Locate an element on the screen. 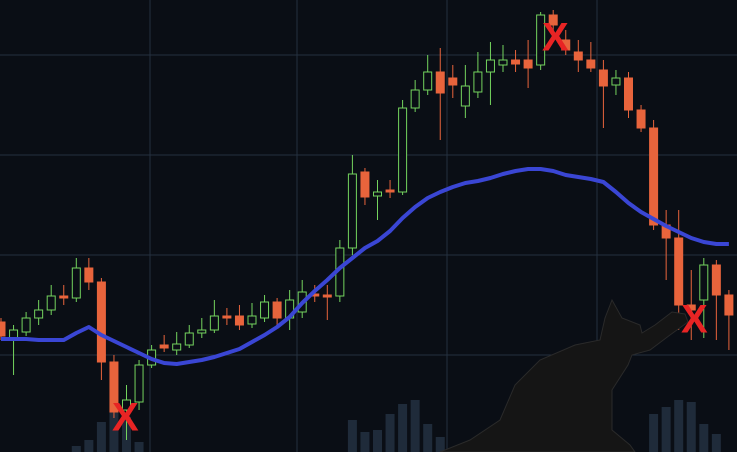  cat is located at coordinates (564, 375).